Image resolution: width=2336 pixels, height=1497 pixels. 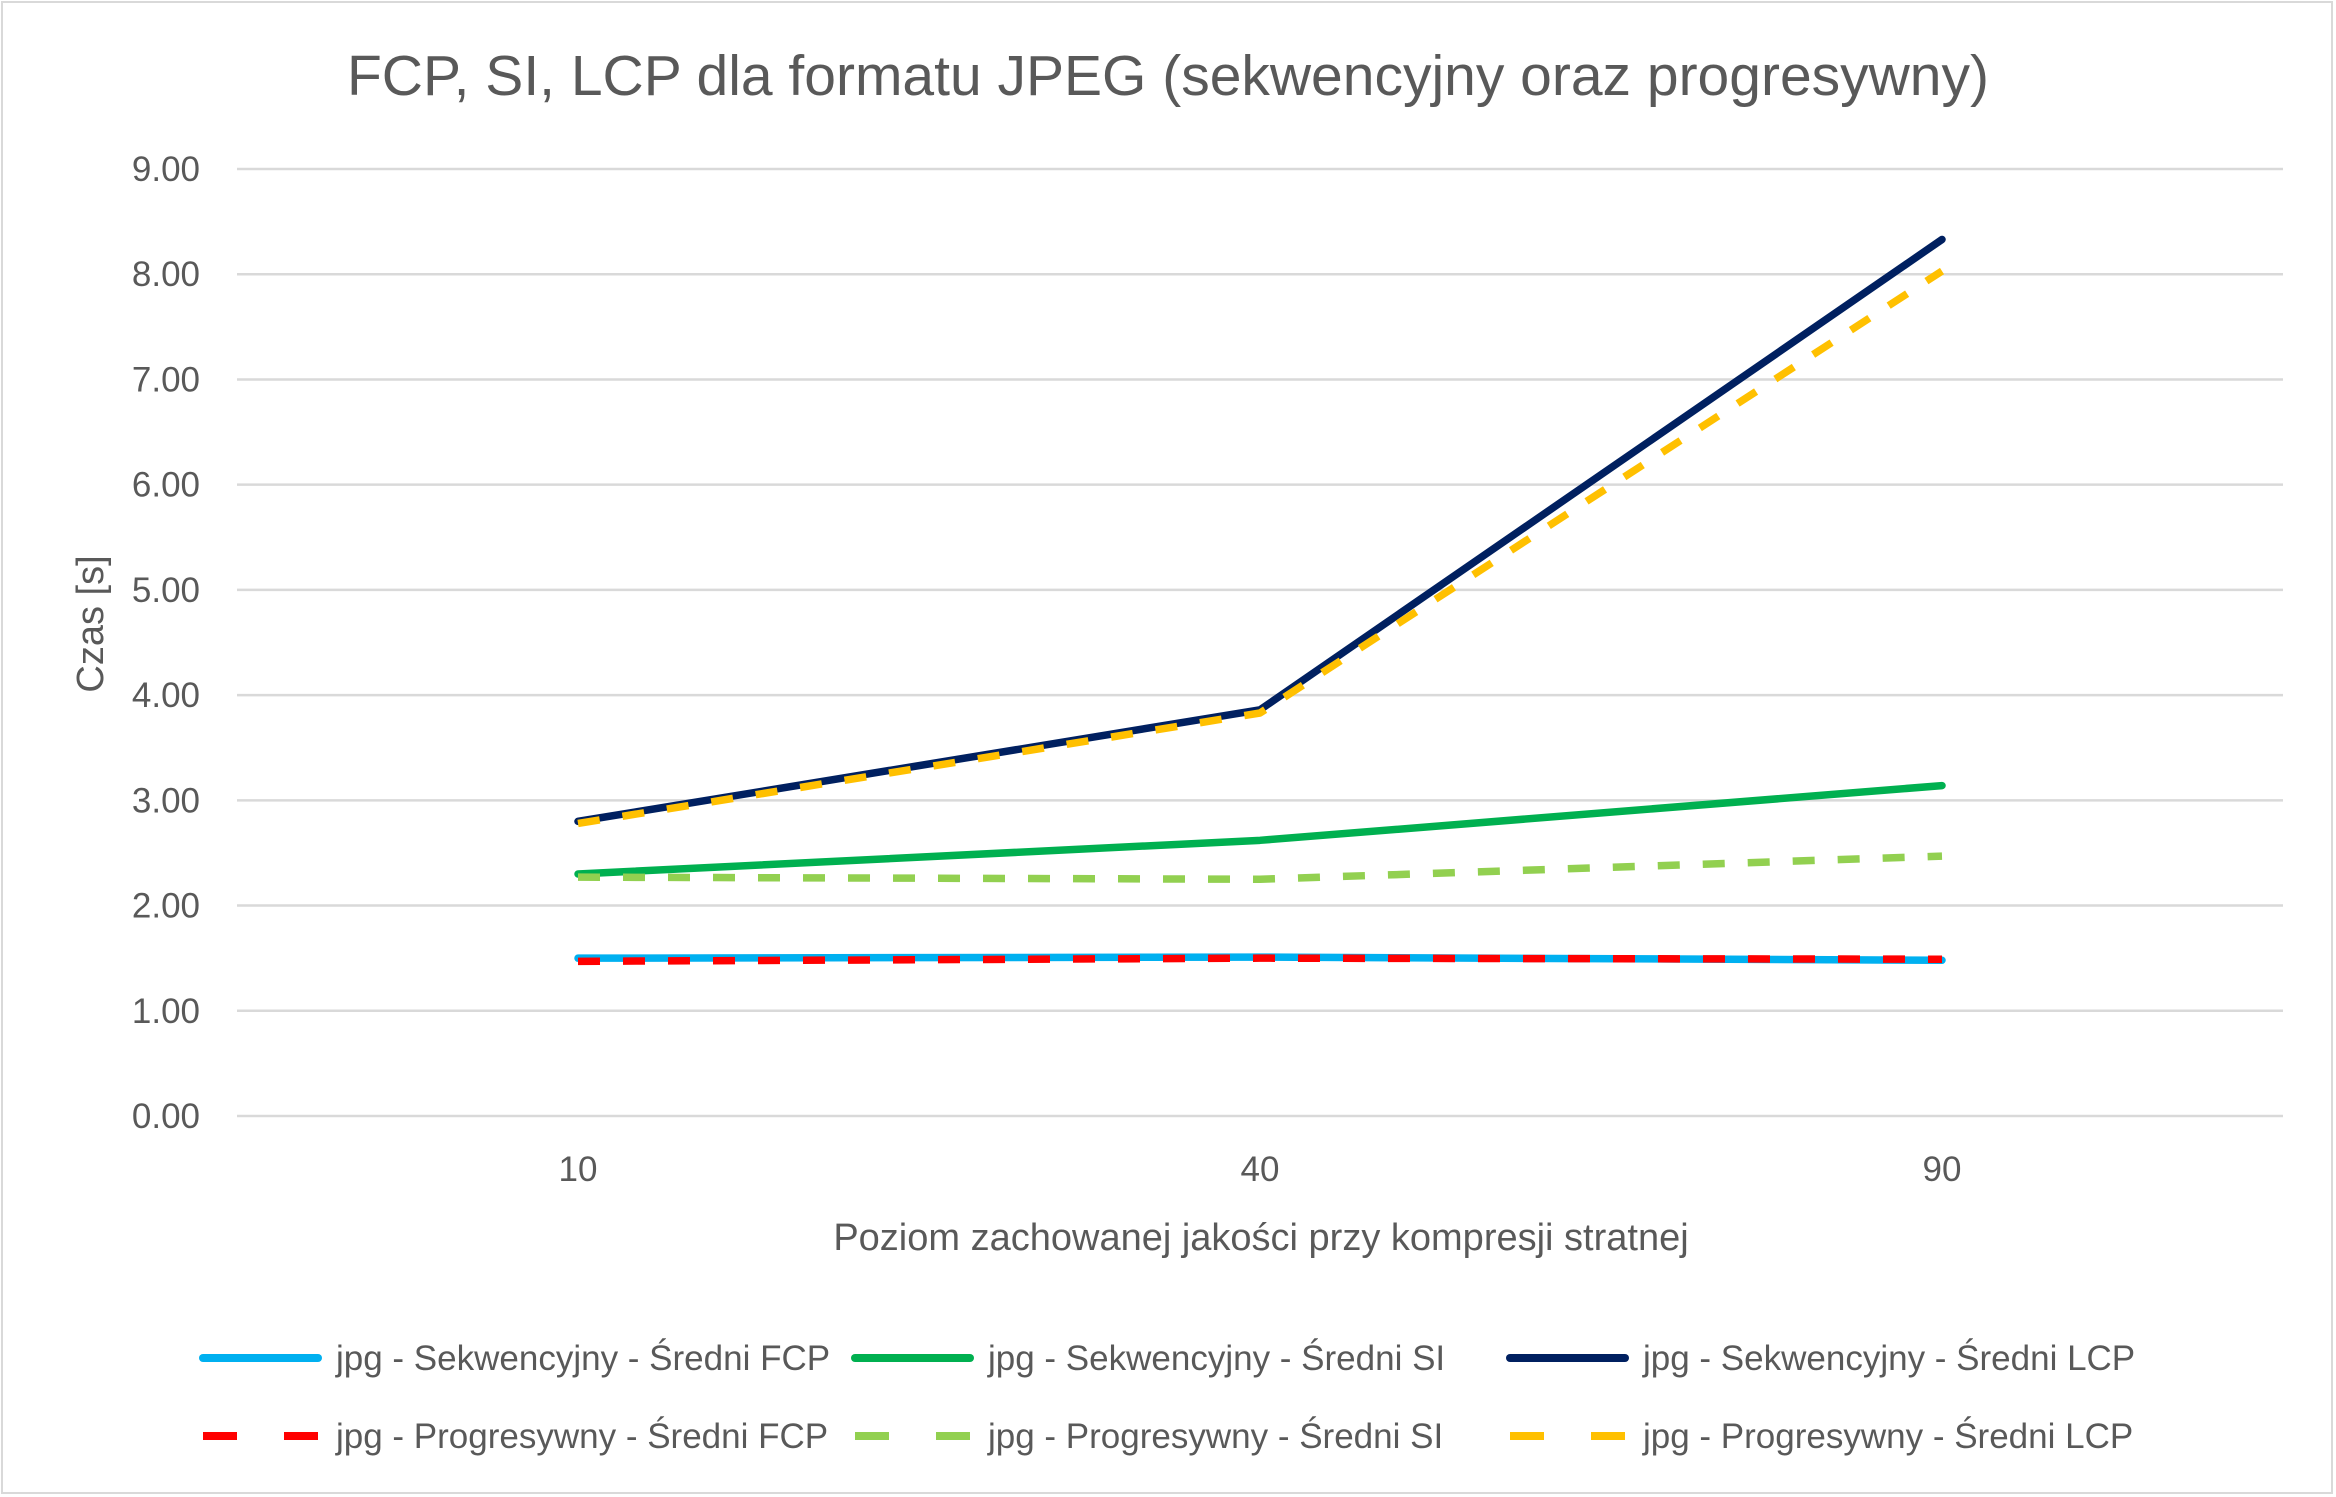 I want to click on x-axis-ticks: 10 40 90, so click(x=1260, y=1169).